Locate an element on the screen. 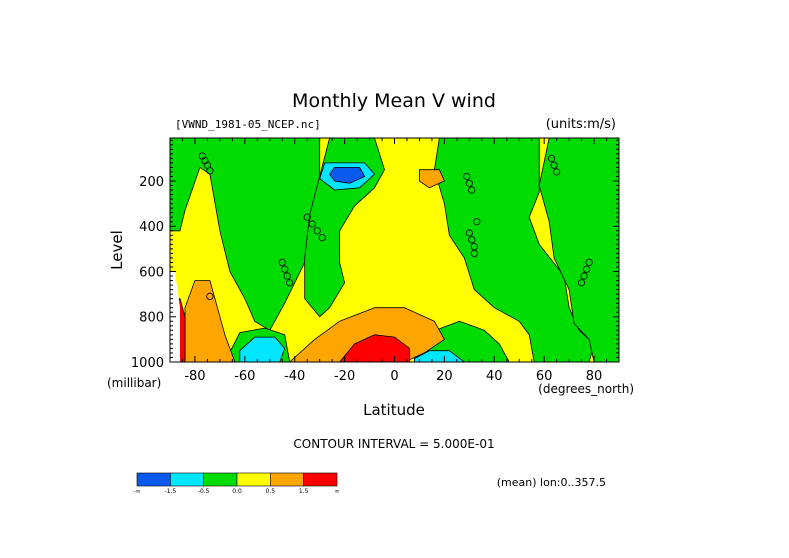  x-tick-label: -60 is located at coordinates (244, 376).